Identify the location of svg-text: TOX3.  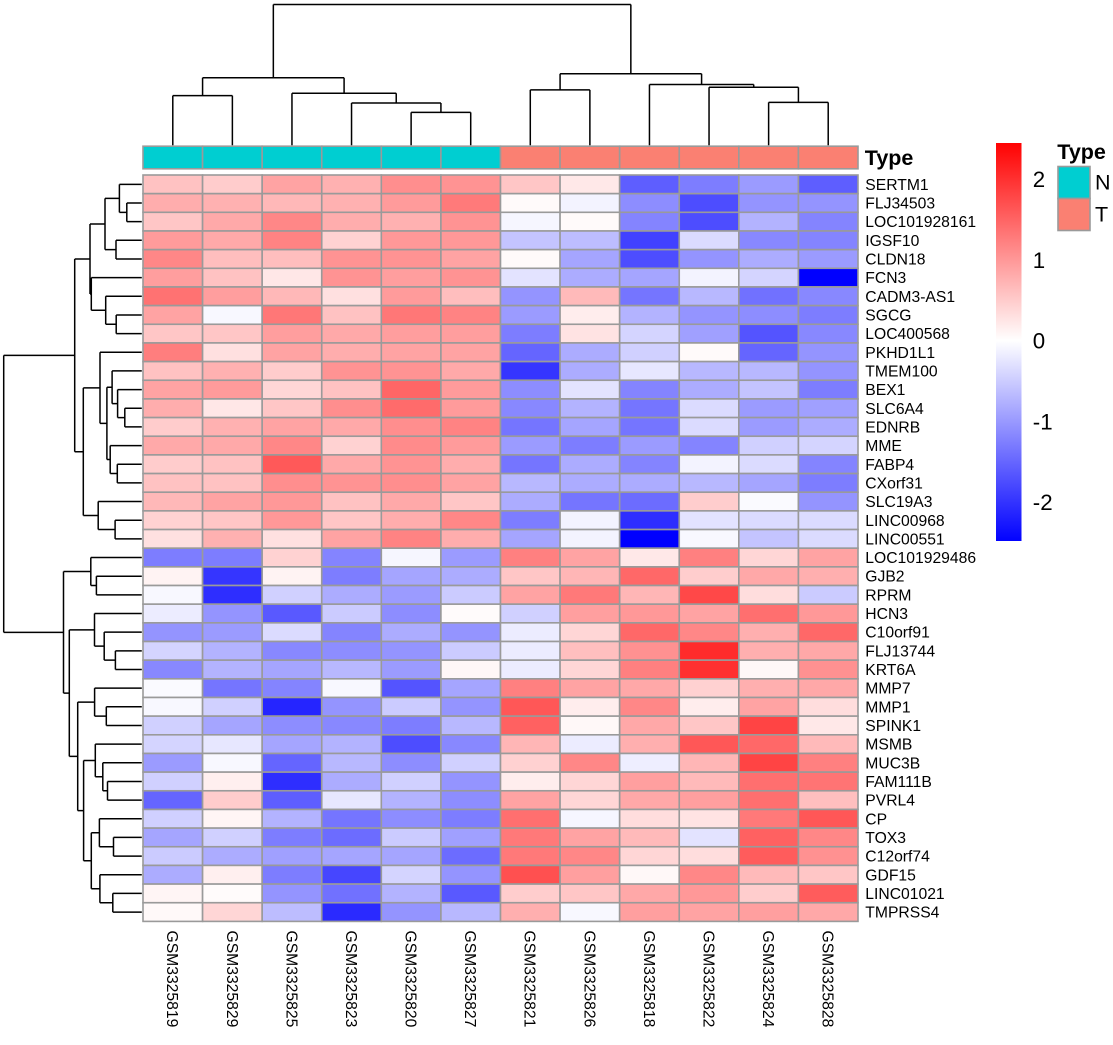
(885, 838).